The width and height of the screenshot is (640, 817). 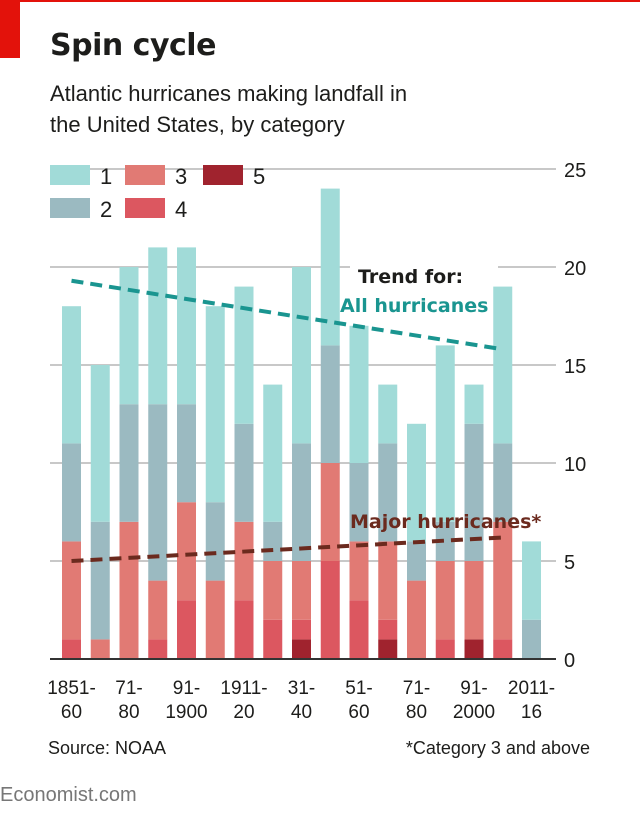 I want to click on y-tick-label-15: 15, so click(x=575, y=367).